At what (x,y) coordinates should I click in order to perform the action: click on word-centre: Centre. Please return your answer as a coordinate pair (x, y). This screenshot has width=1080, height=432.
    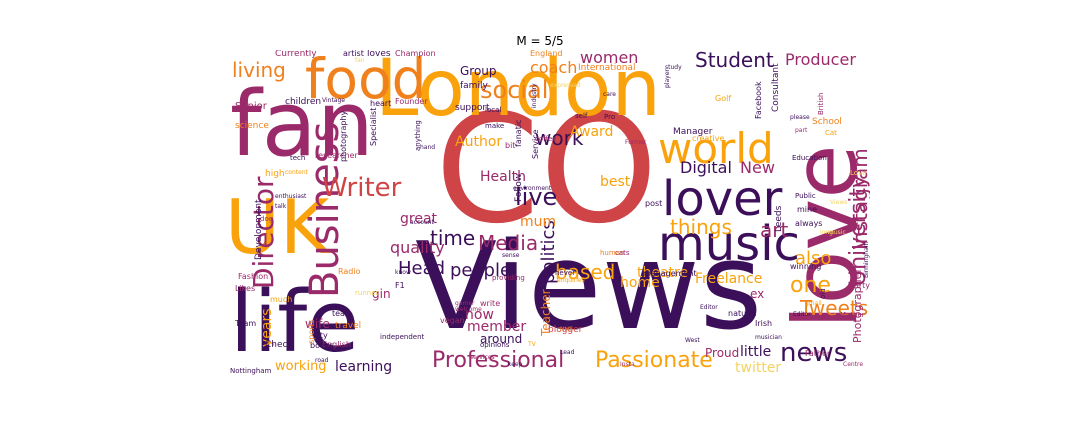
    Looking at the image, I should click on (853, 364).